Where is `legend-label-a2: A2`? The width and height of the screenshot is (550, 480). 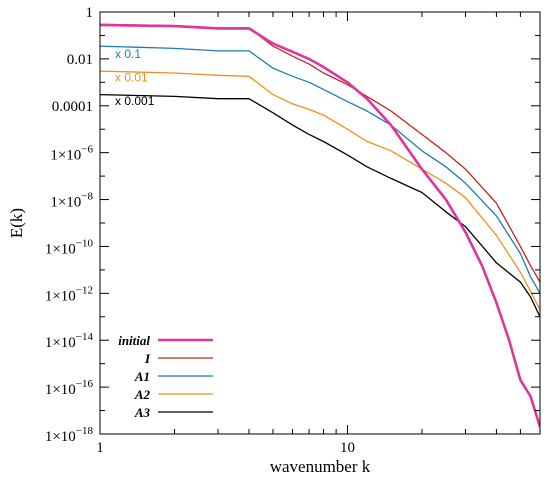 legend-label-a2: A2 is located at coordinates (142, 394).